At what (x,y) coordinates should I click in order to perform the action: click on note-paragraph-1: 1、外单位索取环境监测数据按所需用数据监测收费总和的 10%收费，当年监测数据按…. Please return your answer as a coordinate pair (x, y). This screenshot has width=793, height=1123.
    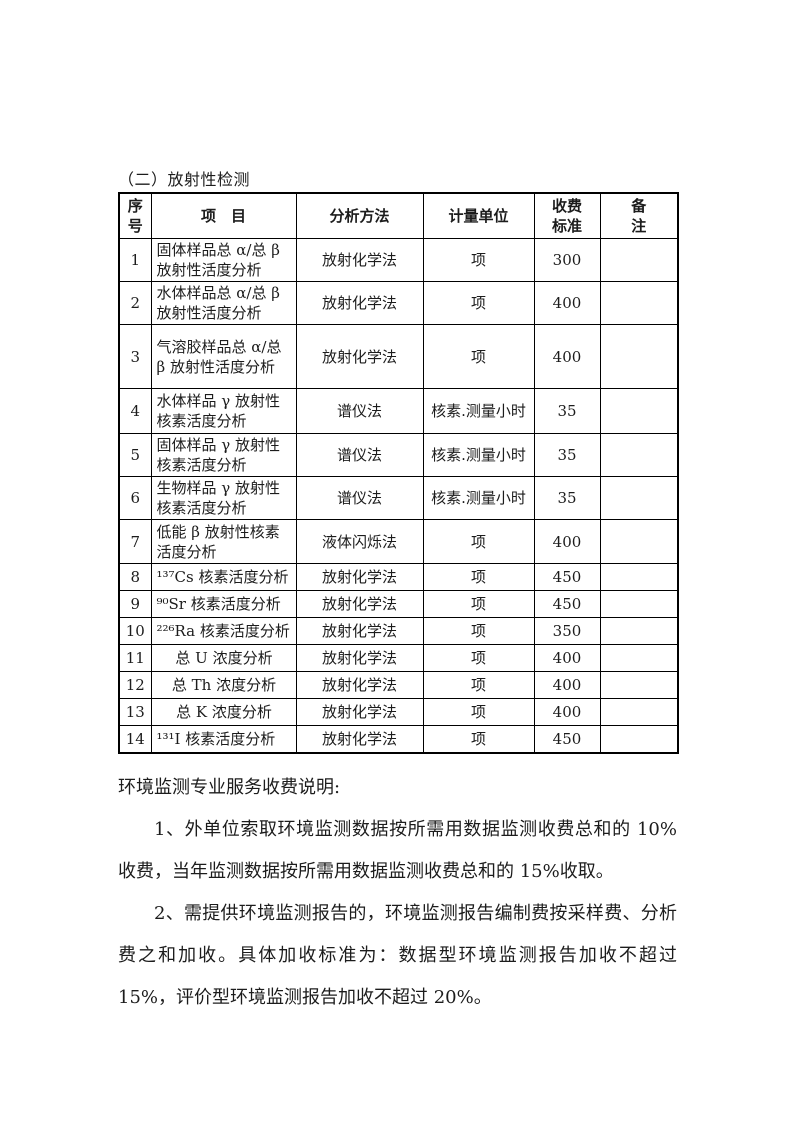
    Looking at the image, I should click on (397, 850).